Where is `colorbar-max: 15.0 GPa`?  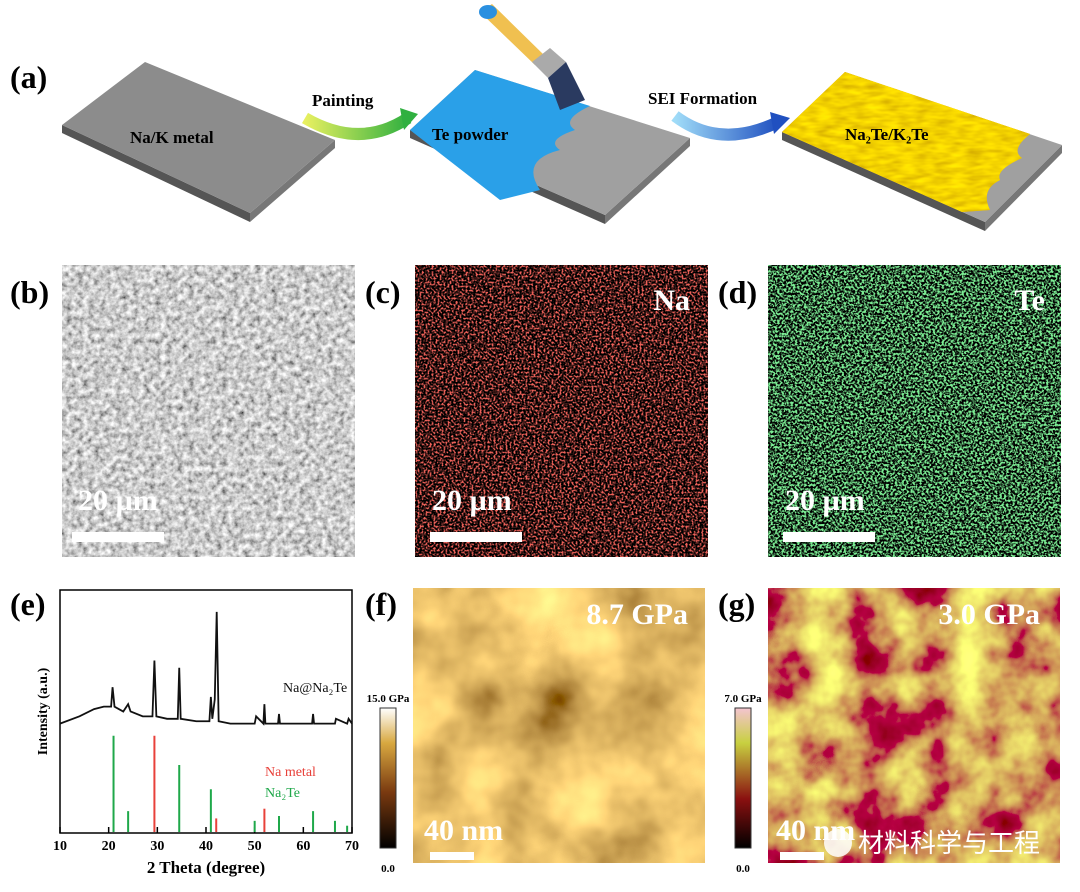 colorbar-max: 15.0 GPa is located at coordinates (388, 699).